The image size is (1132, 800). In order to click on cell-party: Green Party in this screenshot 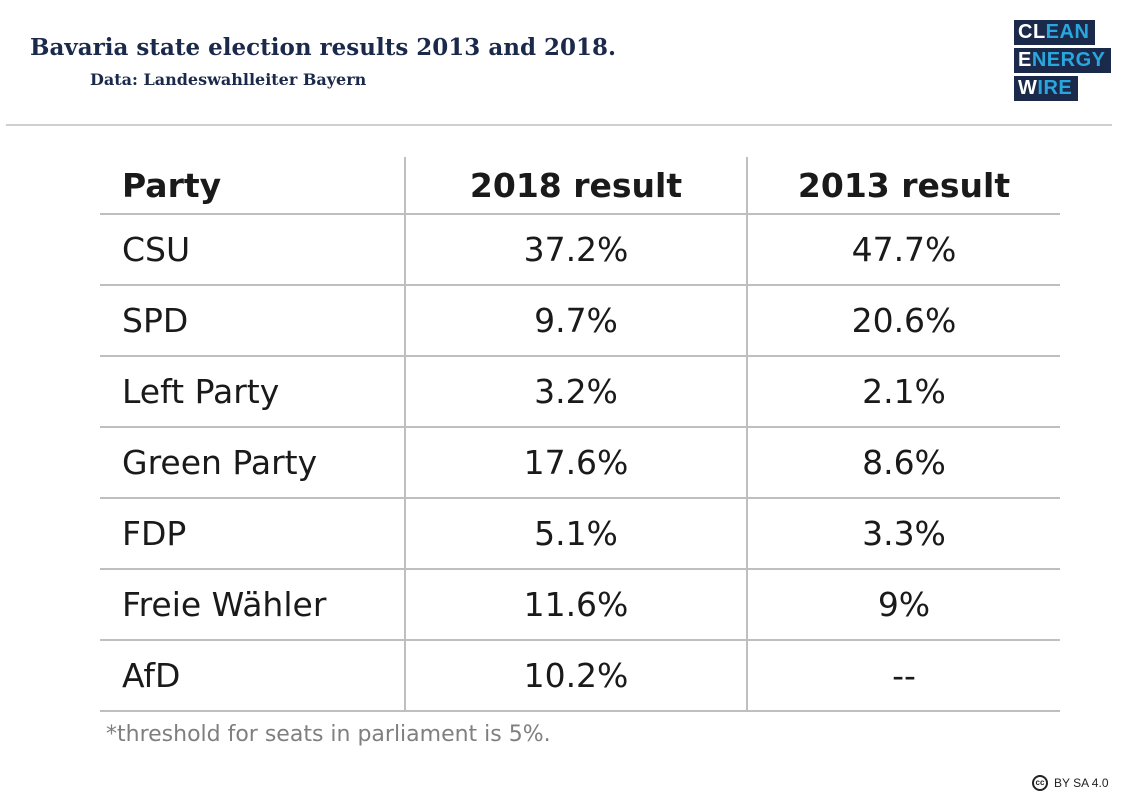, I will do `click(253, 462)`.